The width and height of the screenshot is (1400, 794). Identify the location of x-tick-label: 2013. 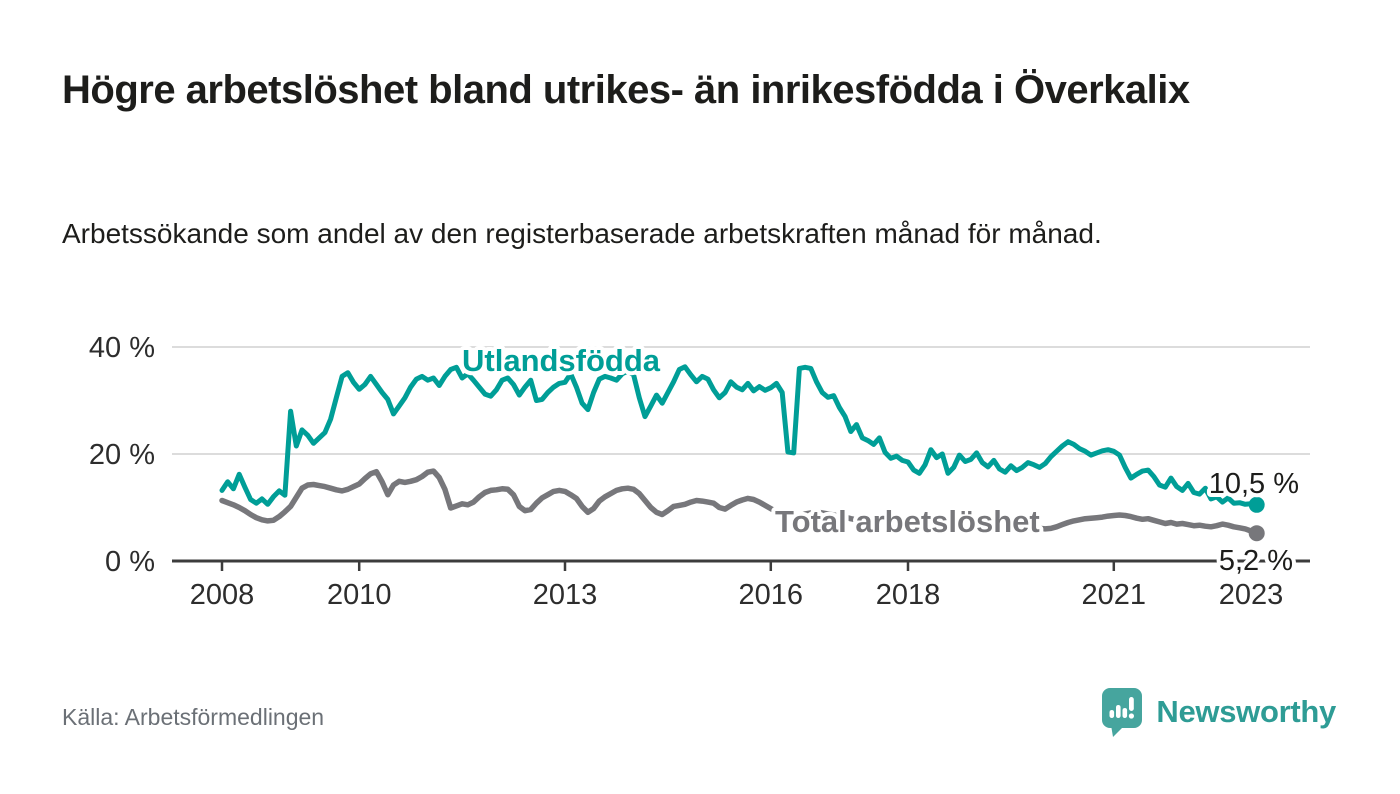
(565, 595).